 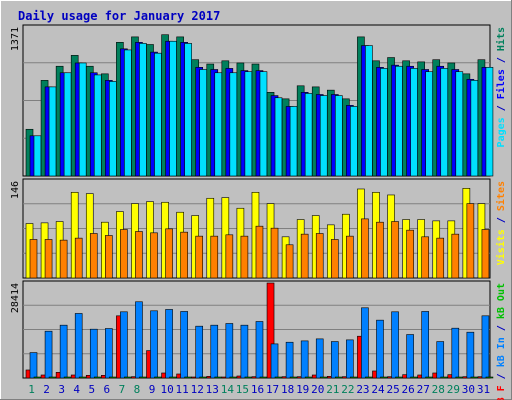 What do you see at coordinates (501, 376) in the screenshot?
I see `legend-entry: /` at bounding box center [501, 376].